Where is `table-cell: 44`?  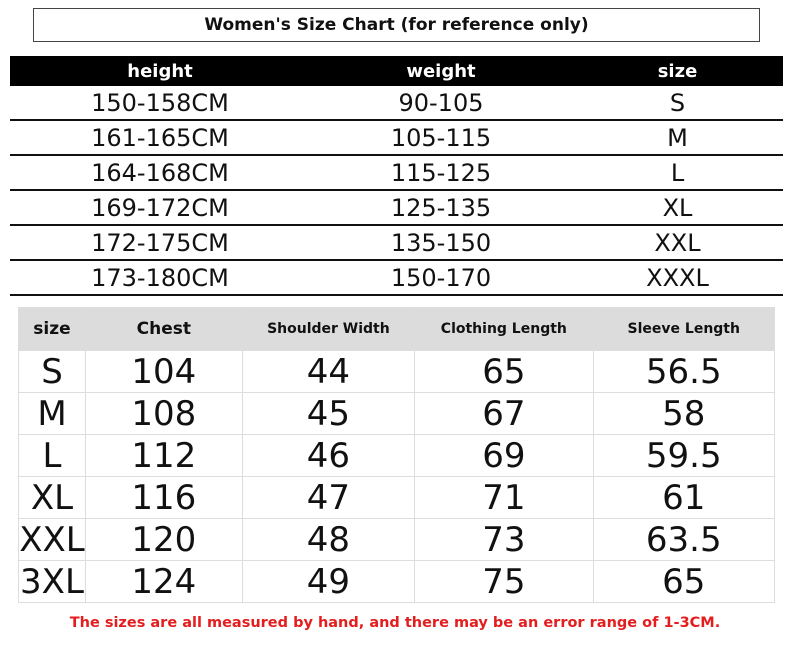
table-cell: 44 is located at coordinates (328, 371).